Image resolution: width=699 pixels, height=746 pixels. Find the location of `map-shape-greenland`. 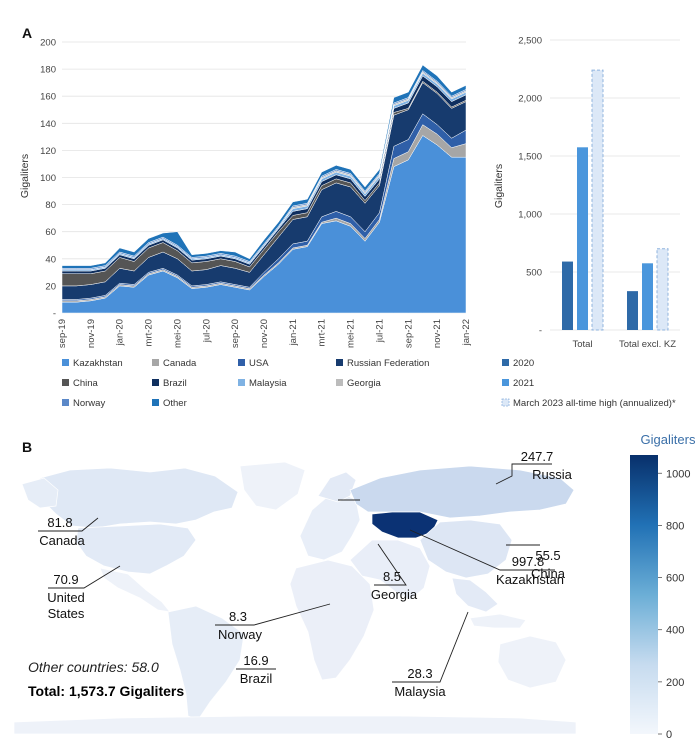

map-shape-greenland is located at coordinates (272, 486).